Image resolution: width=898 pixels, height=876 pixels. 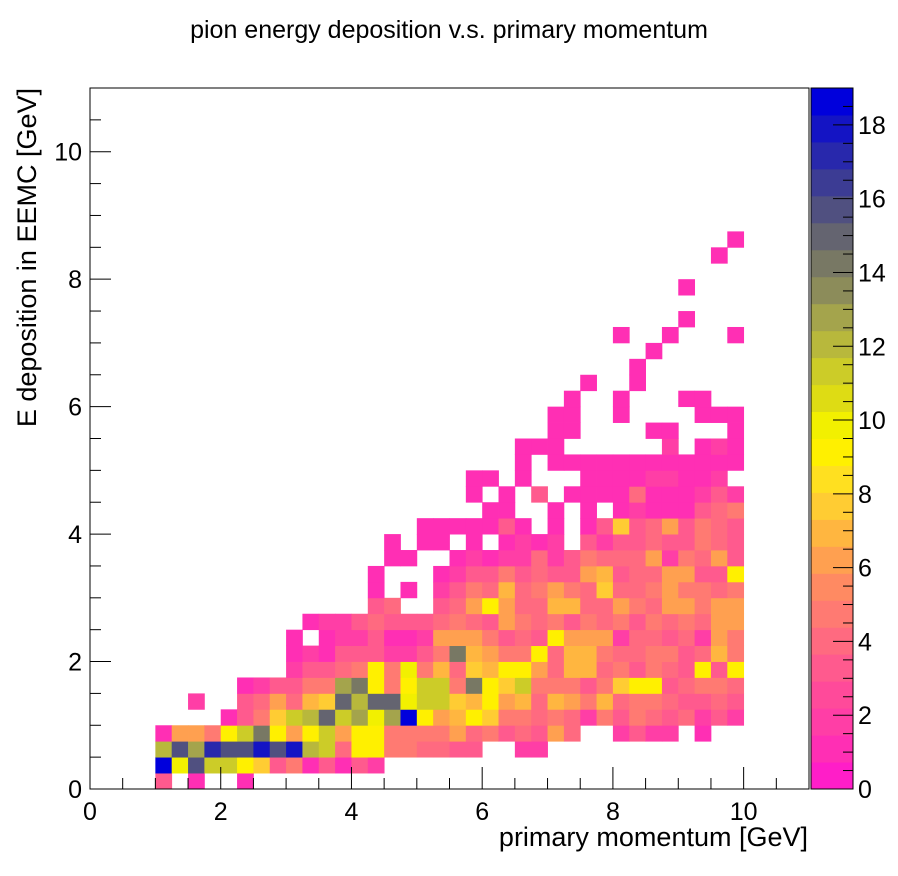 I want to click on x-tick-label: 2, so click(x=221, y=812).